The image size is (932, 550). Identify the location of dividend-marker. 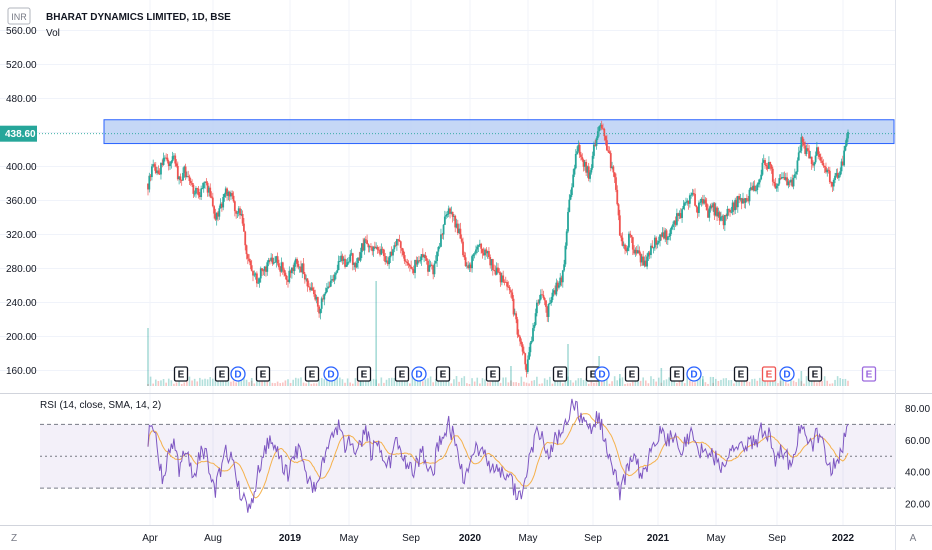
(694, 374).